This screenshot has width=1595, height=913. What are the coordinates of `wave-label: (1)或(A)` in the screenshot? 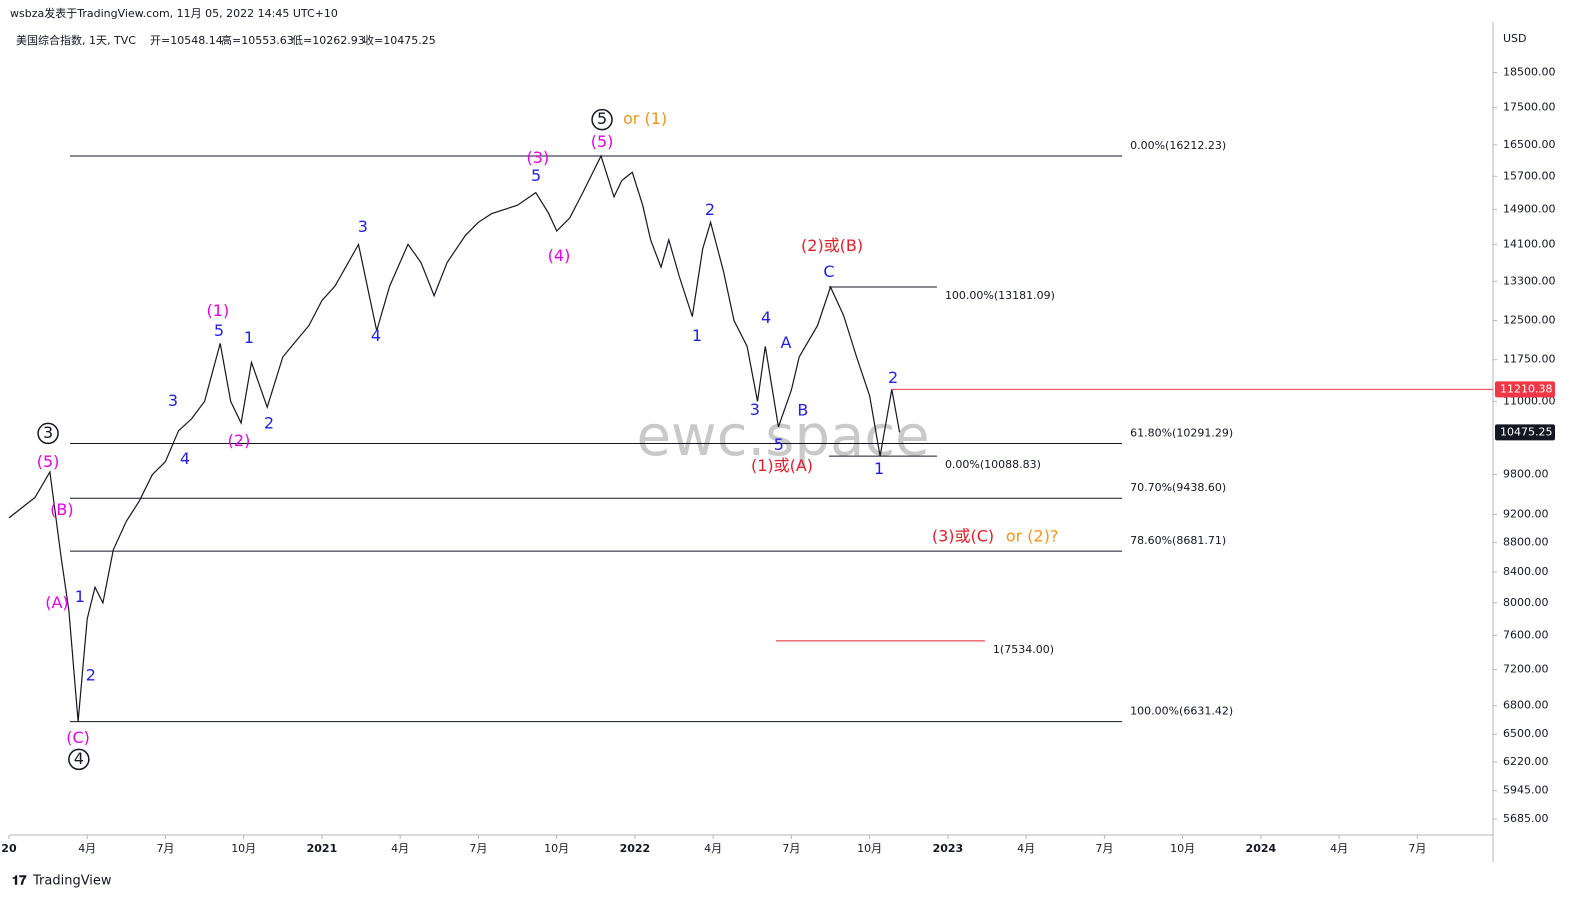 It's located at (782, 465).